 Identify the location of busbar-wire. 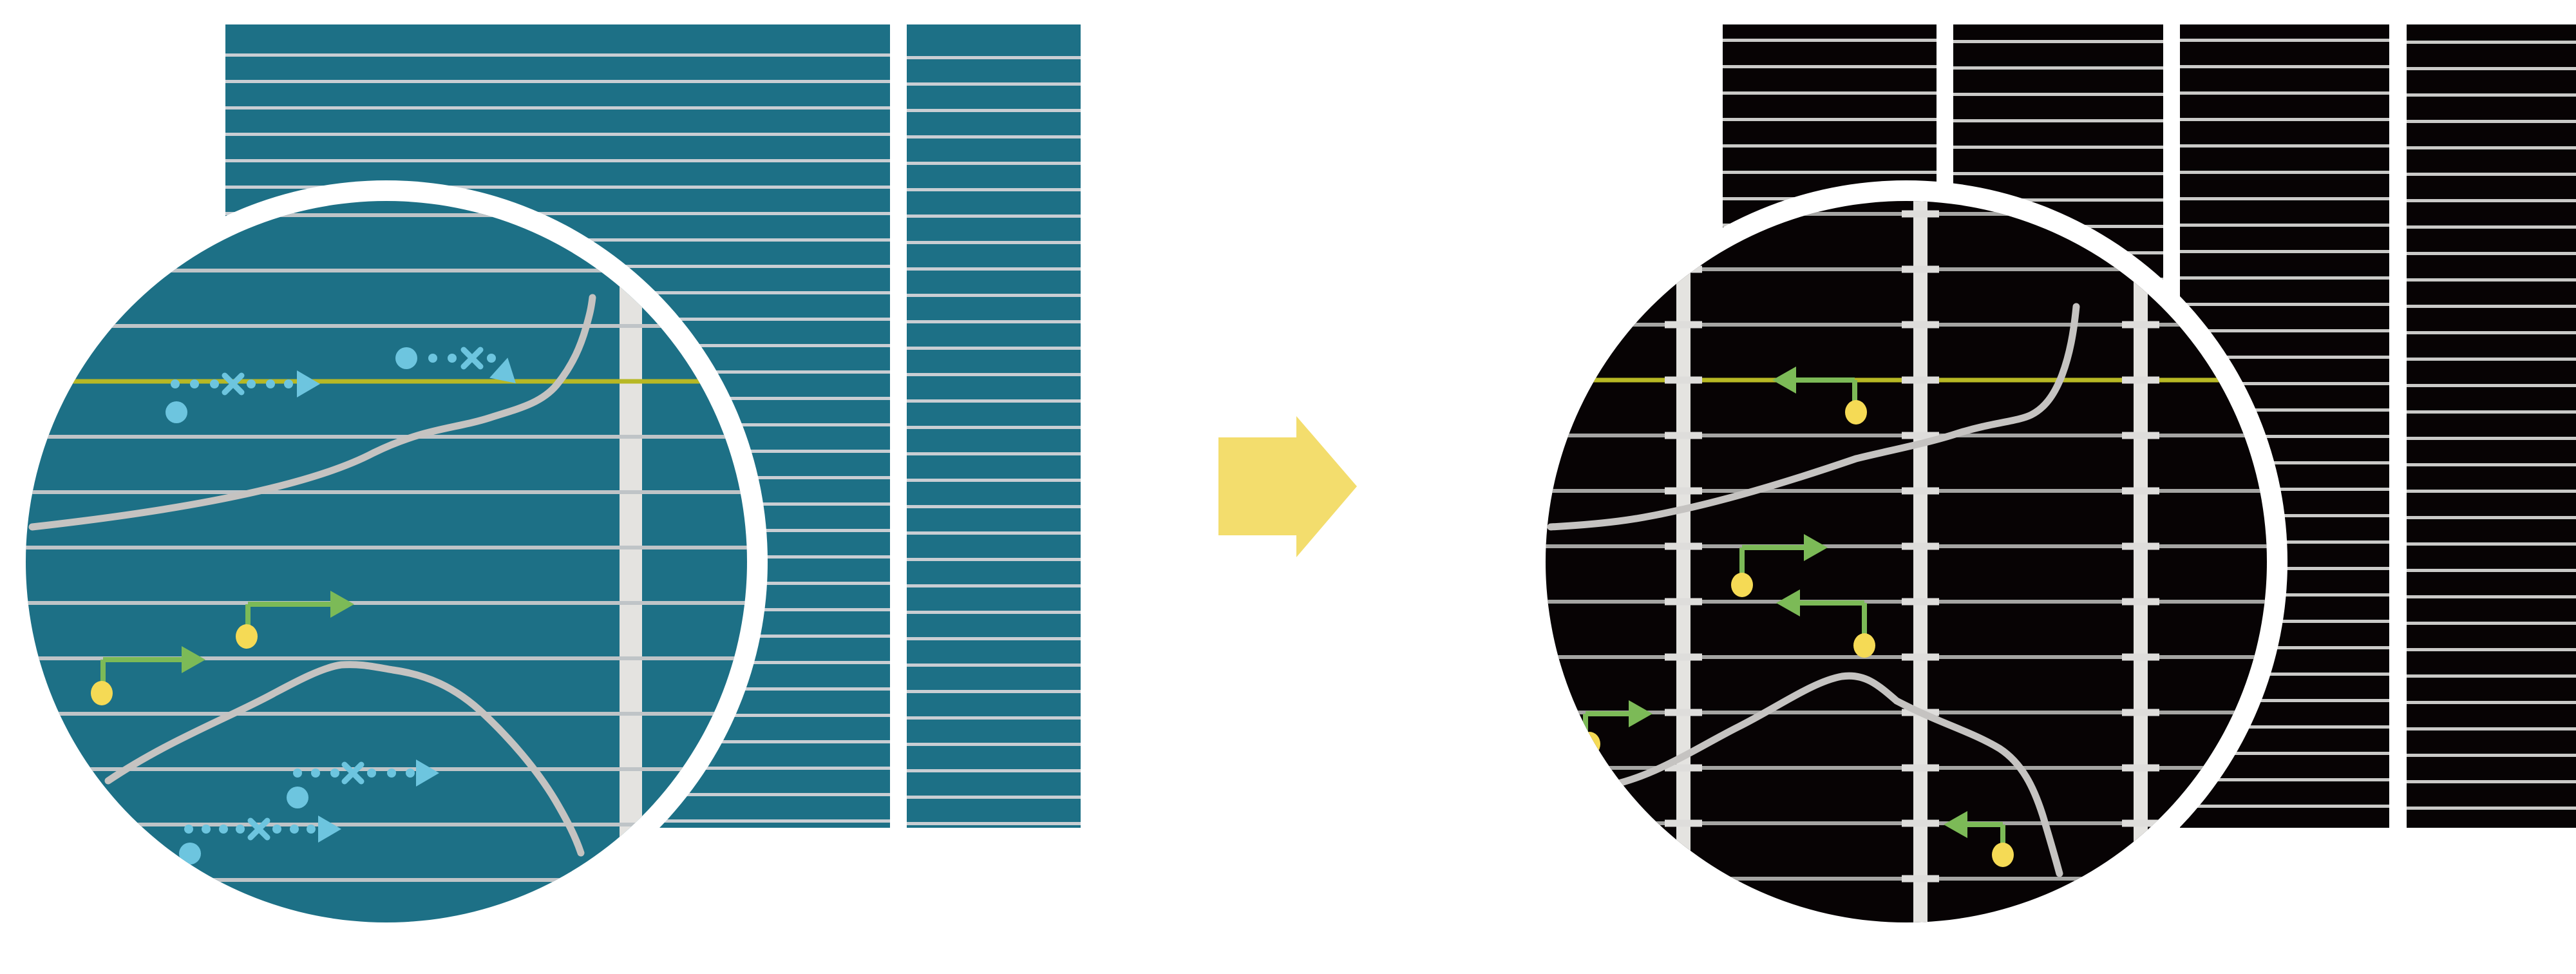
(1920, 561).